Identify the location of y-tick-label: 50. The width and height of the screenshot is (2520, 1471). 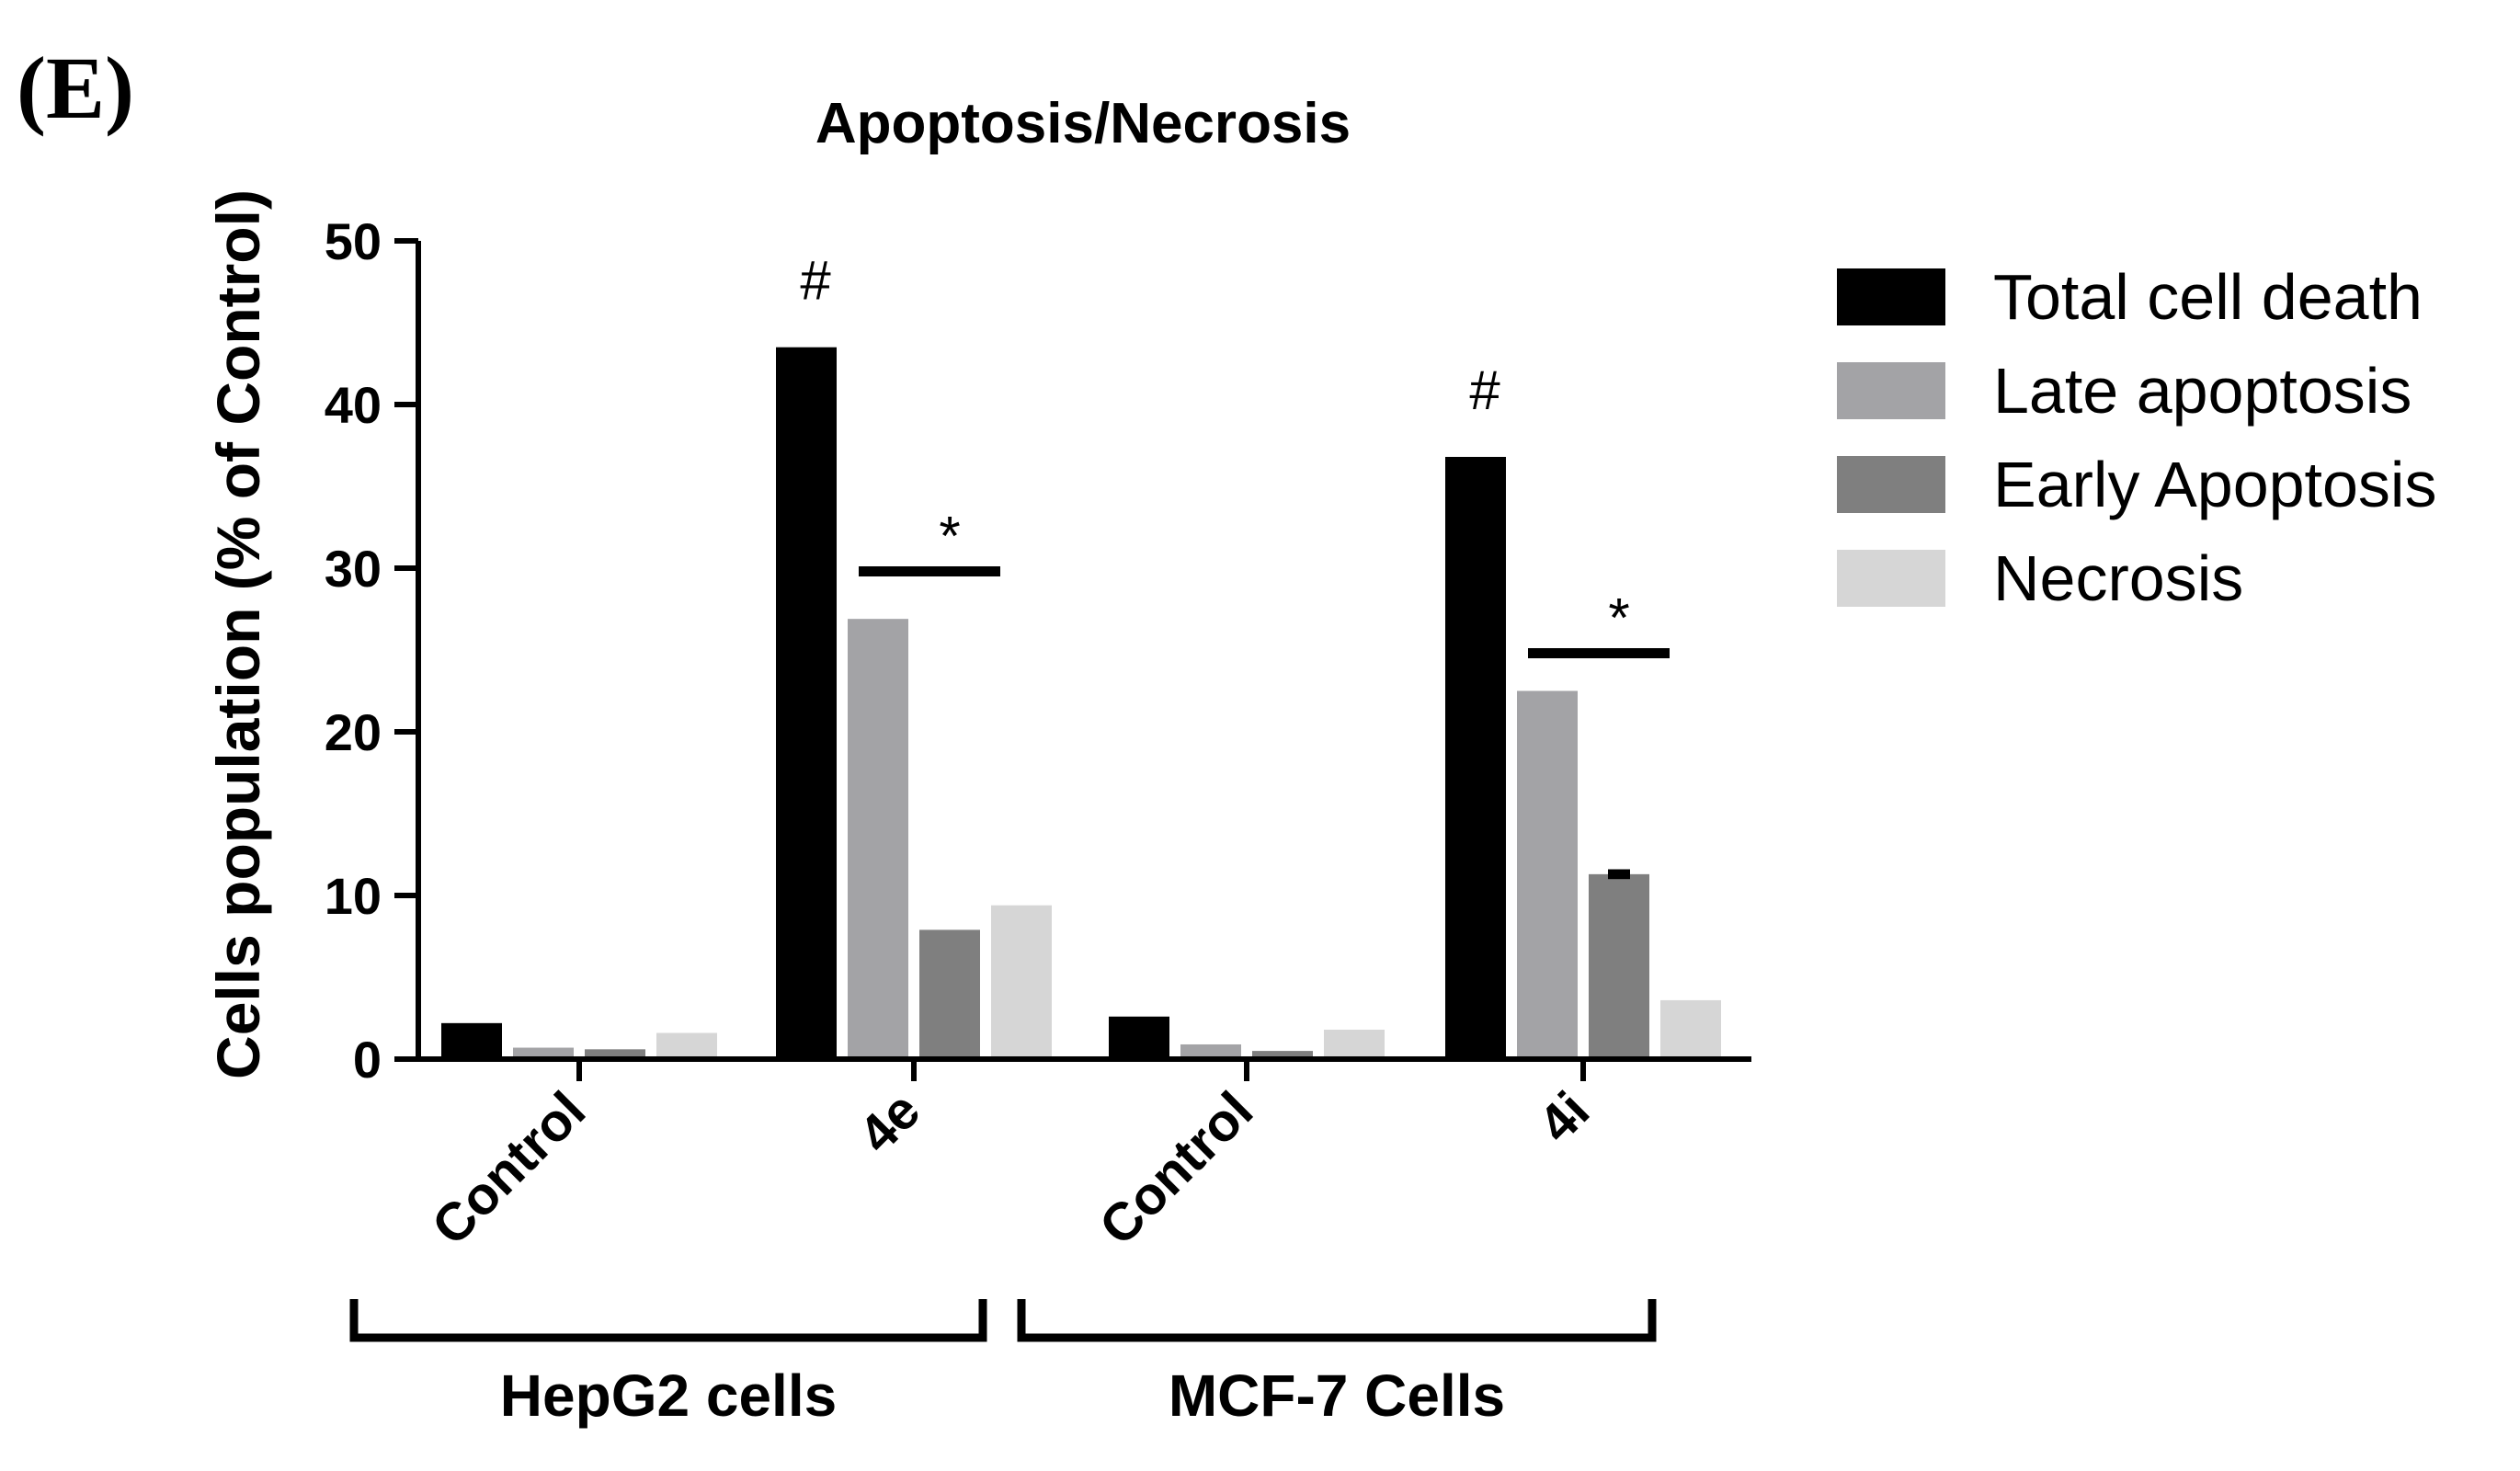
(353, 241).